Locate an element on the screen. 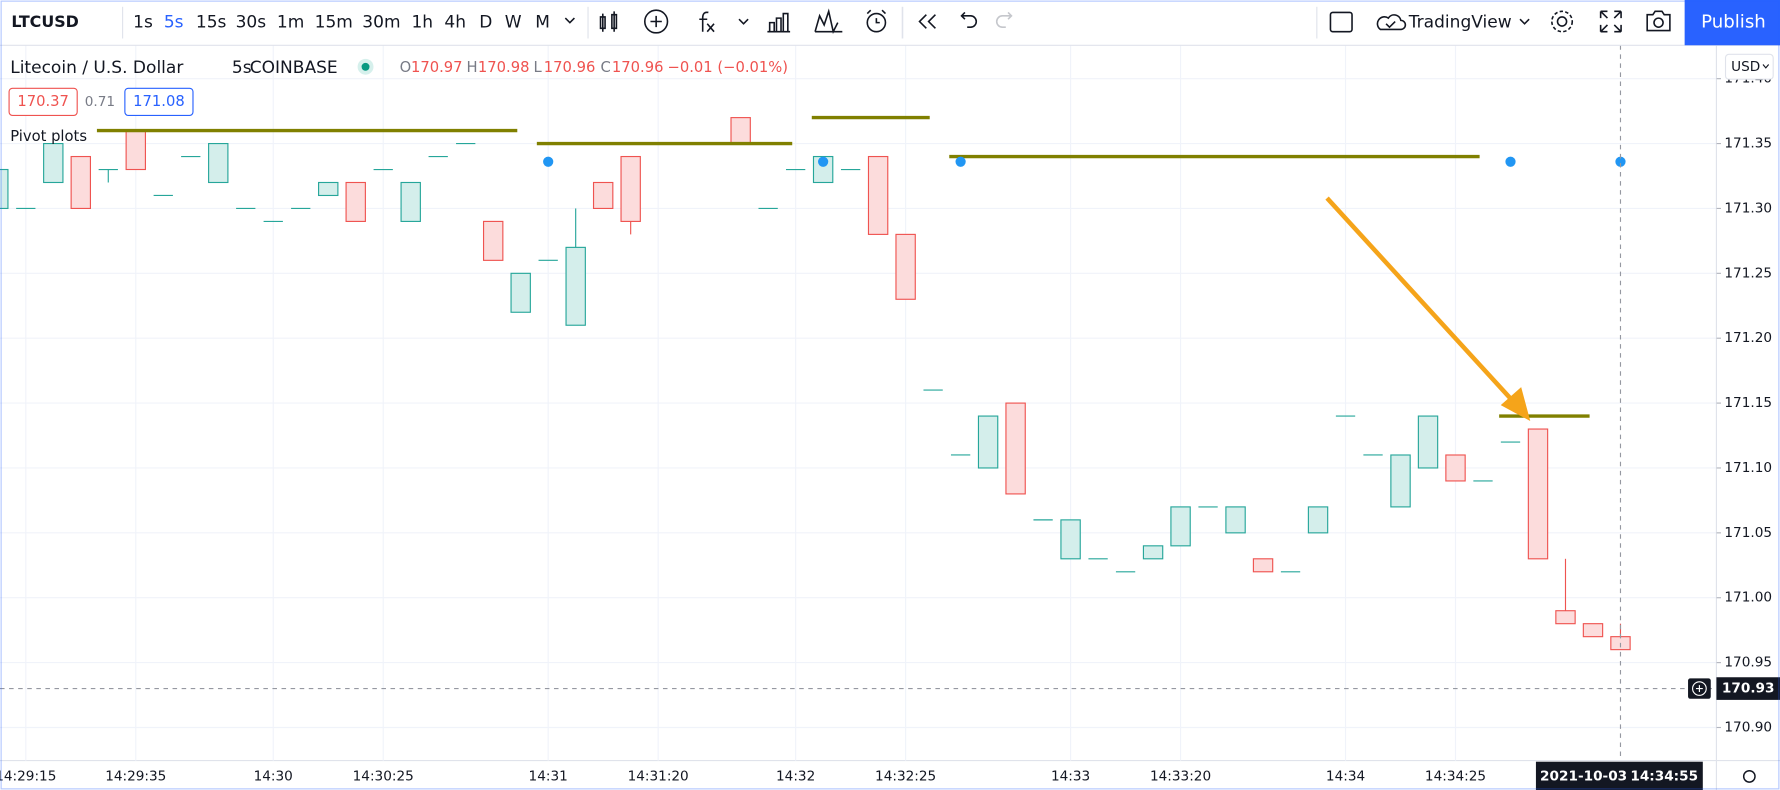 This screenshot has width=1780, height=790. interval-button: 1s is located at coordinates (143, 23).